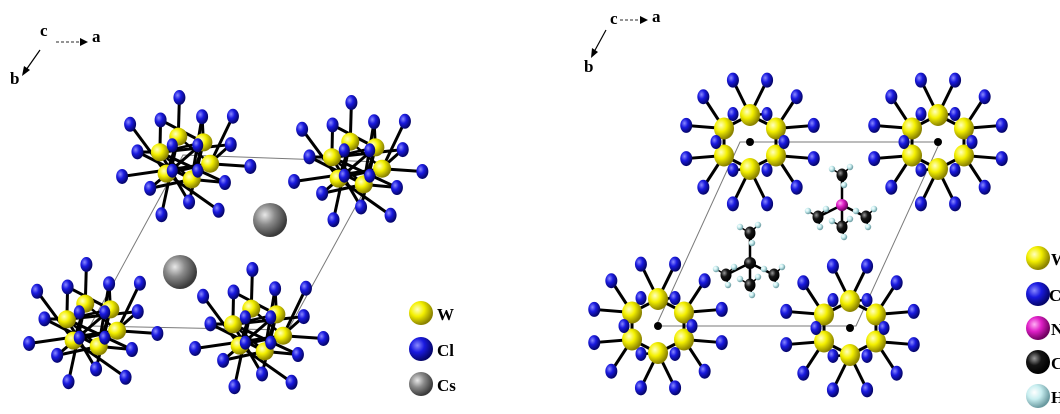 This screenshot has width=1060, height=414. I want to click on legend-h-label: H, so click(1055, 397).